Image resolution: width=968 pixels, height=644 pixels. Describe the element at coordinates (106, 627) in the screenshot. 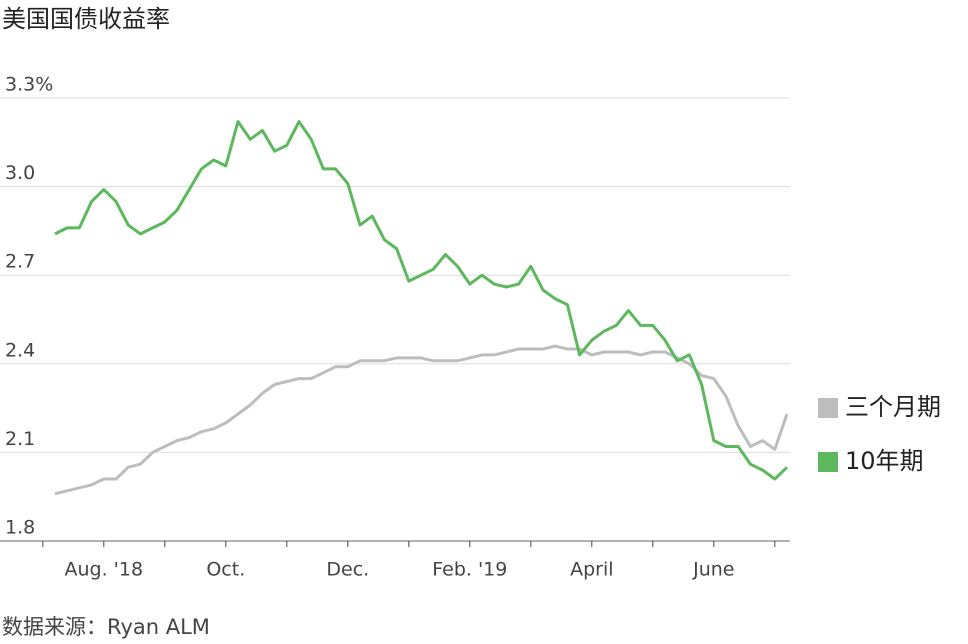

I see `source: 数据来源：Ryan ALM` at that location.